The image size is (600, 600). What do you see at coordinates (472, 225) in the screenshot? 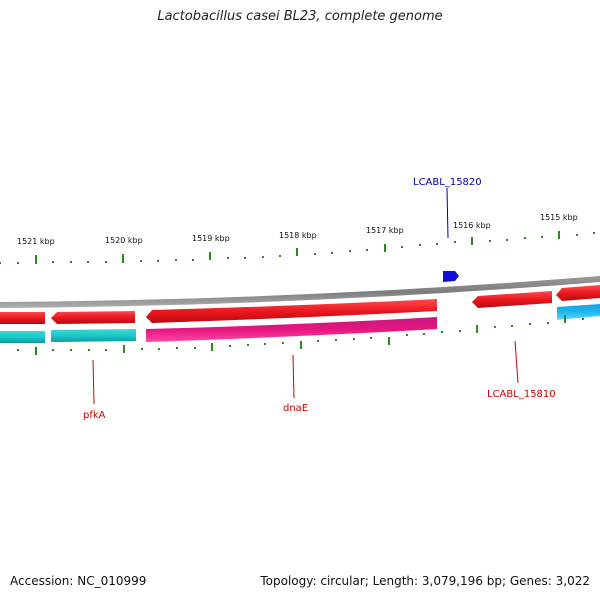
I see `ruler-label-1516: 1516 kbp` at bounding box center [472, 225].